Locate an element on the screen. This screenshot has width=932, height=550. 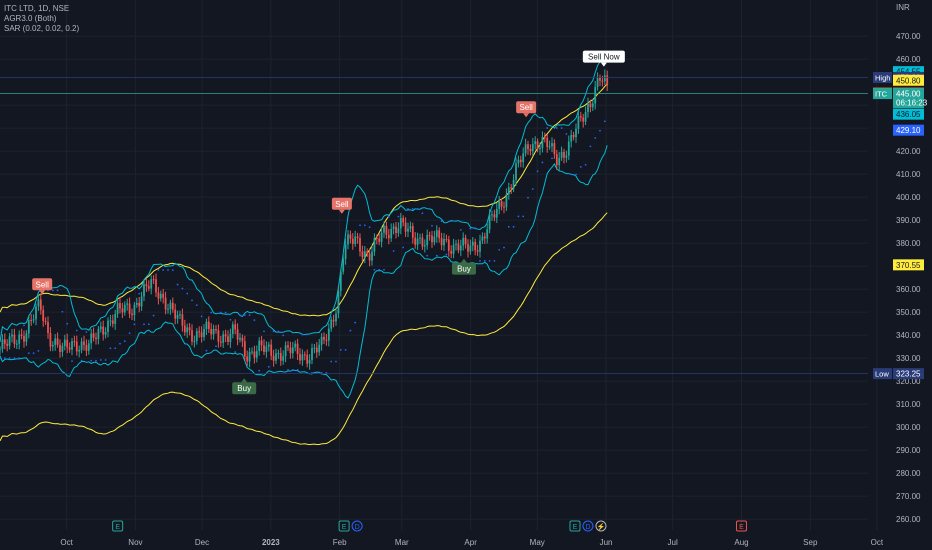
event-split-icon: ⚡ is located at coordinates (601, 526).